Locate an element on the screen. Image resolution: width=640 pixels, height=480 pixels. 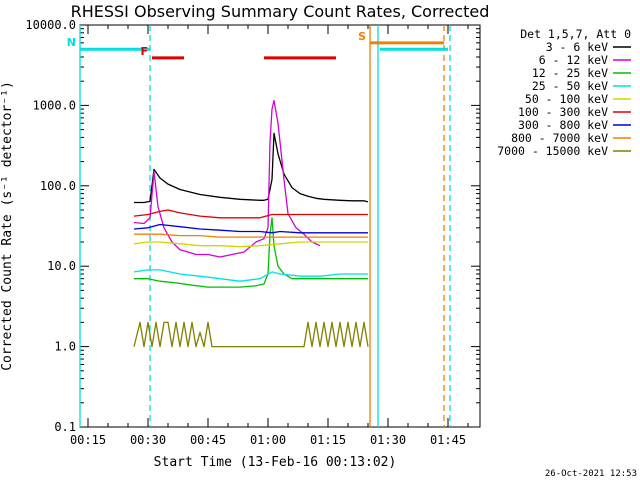
flag-label: S is located at coordinates (362, 36).